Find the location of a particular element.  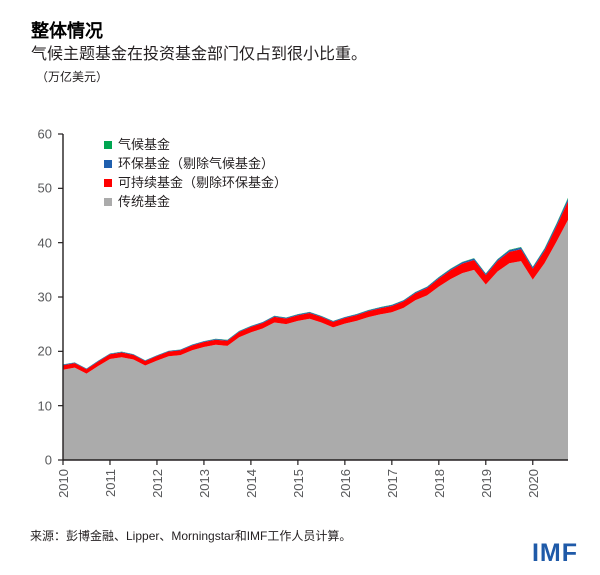

legend-item: 环保基金（剔除气候基金） is located at coordinates (234, 163).